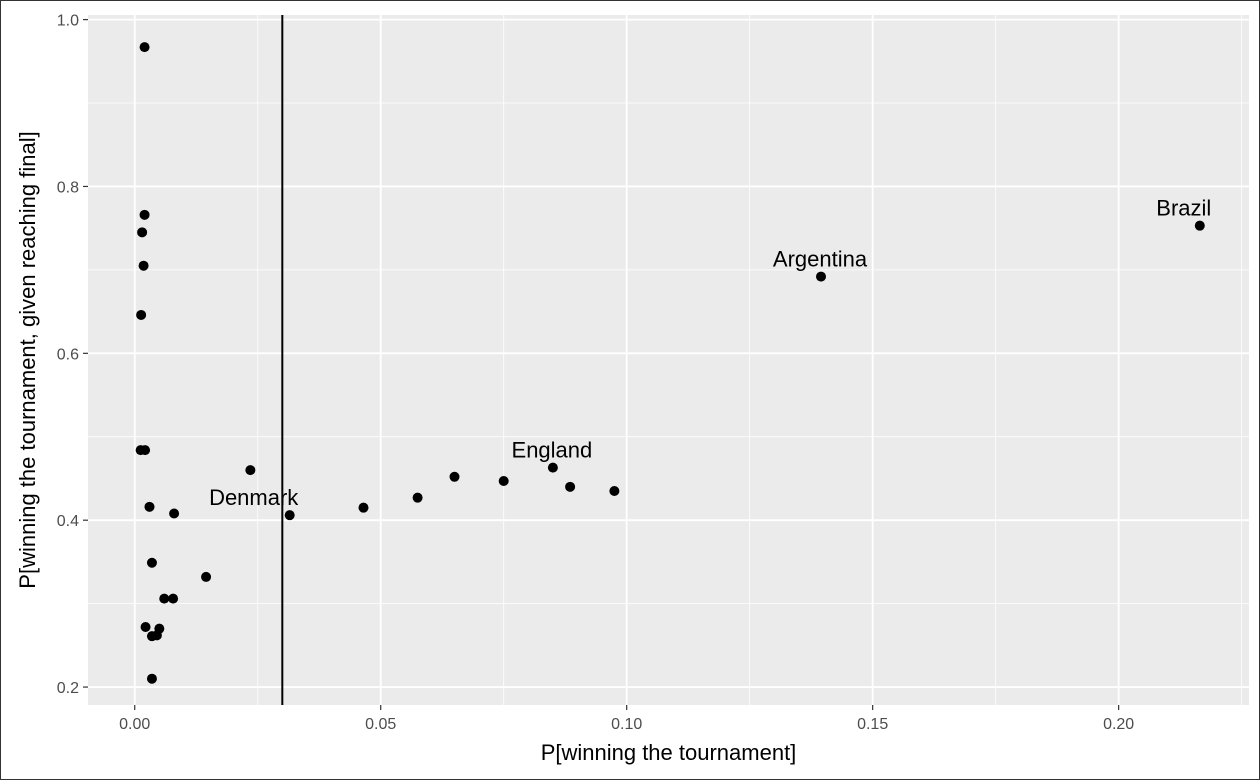 This screenshot has height=780, width=1260. I want to click on x-tick-label: 0.10, so click(626, 724).